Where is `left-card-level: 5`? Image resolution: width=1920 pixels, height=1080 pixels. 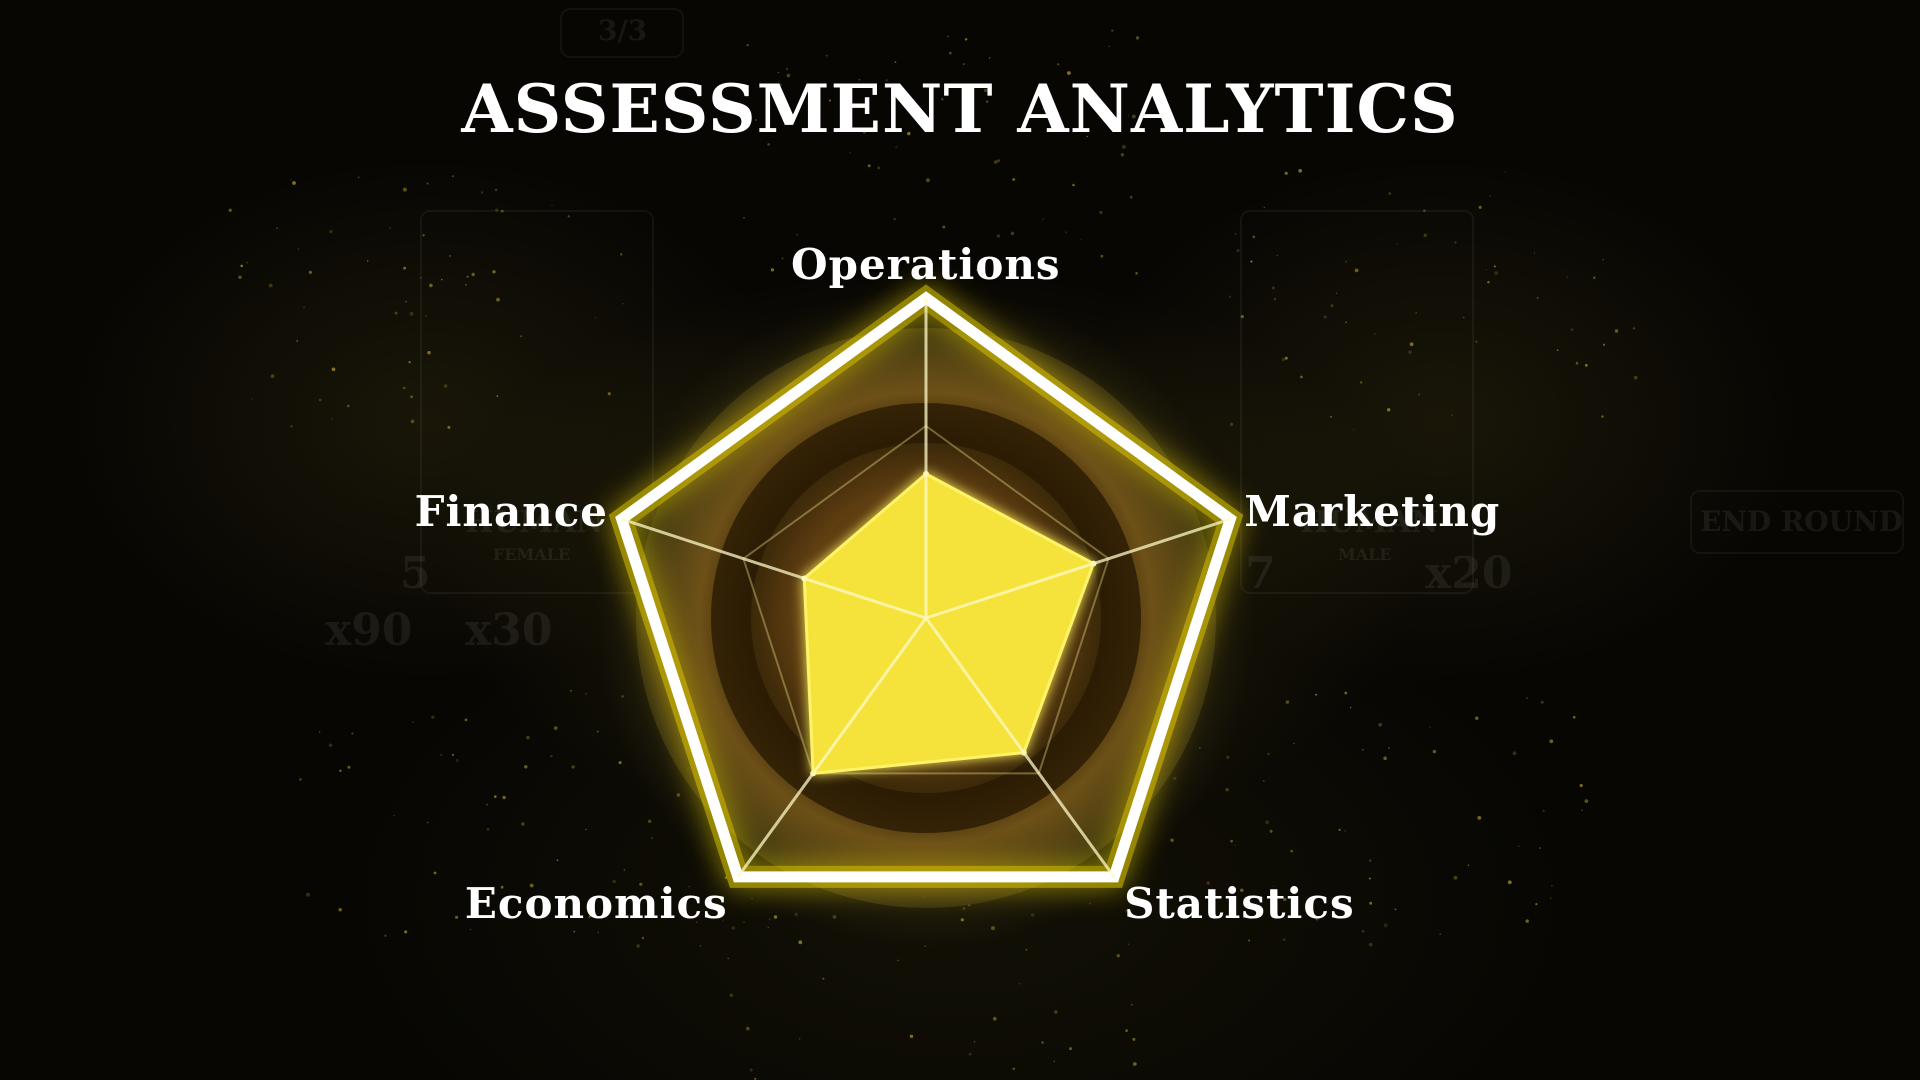
left-card-level: 5 is located at coordinates (415, 573).